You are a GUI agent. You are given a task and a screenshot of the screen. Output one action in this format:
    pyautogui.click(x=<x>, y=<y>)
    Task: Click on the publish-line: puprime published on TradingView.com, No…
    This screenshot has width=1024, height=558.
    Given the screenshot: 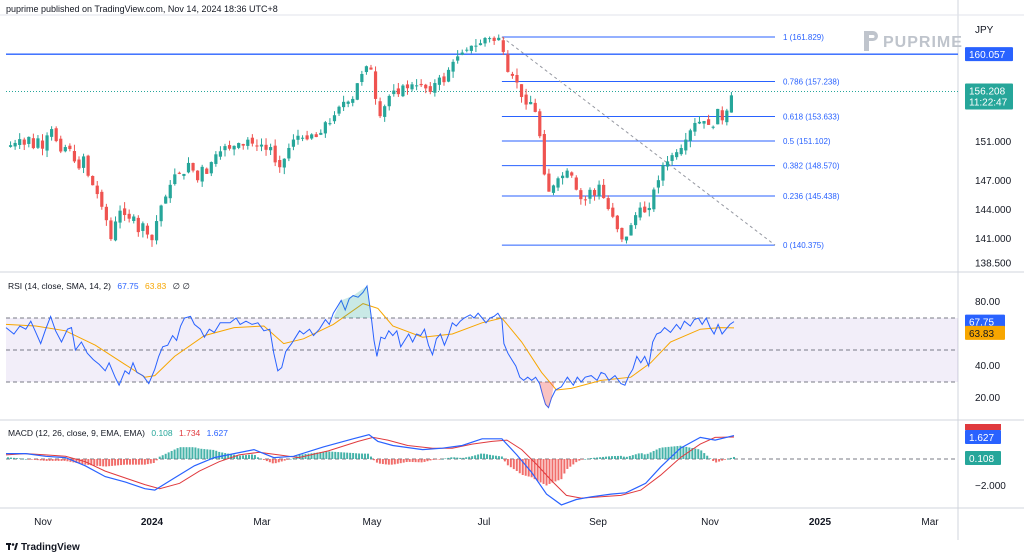 What is the action you would take?
    pyautogui.click(x=142, y=9)
    